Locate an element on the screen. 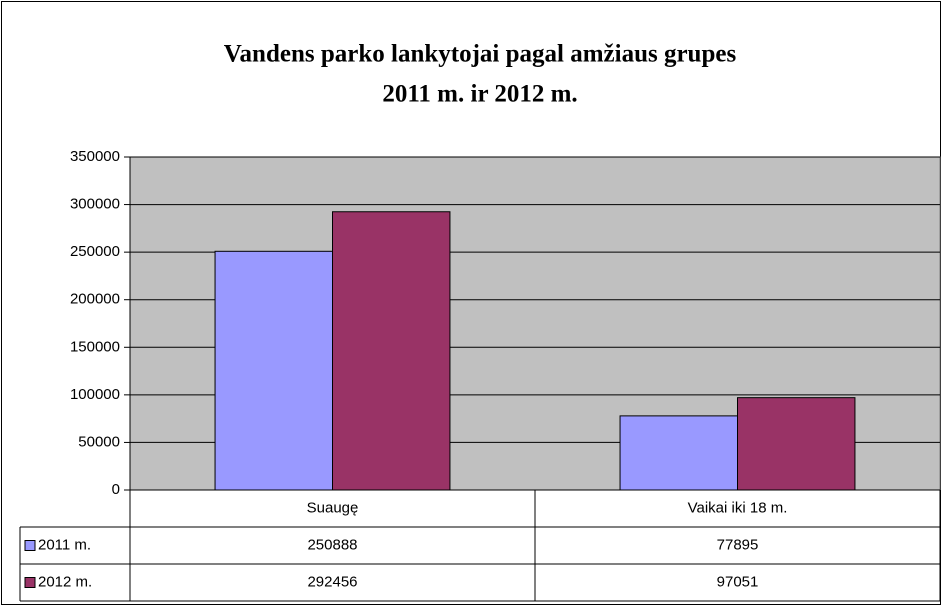 This screenshot has width=943, height=607. y-tick-label: 200000 is located at coordinates (95, 299).